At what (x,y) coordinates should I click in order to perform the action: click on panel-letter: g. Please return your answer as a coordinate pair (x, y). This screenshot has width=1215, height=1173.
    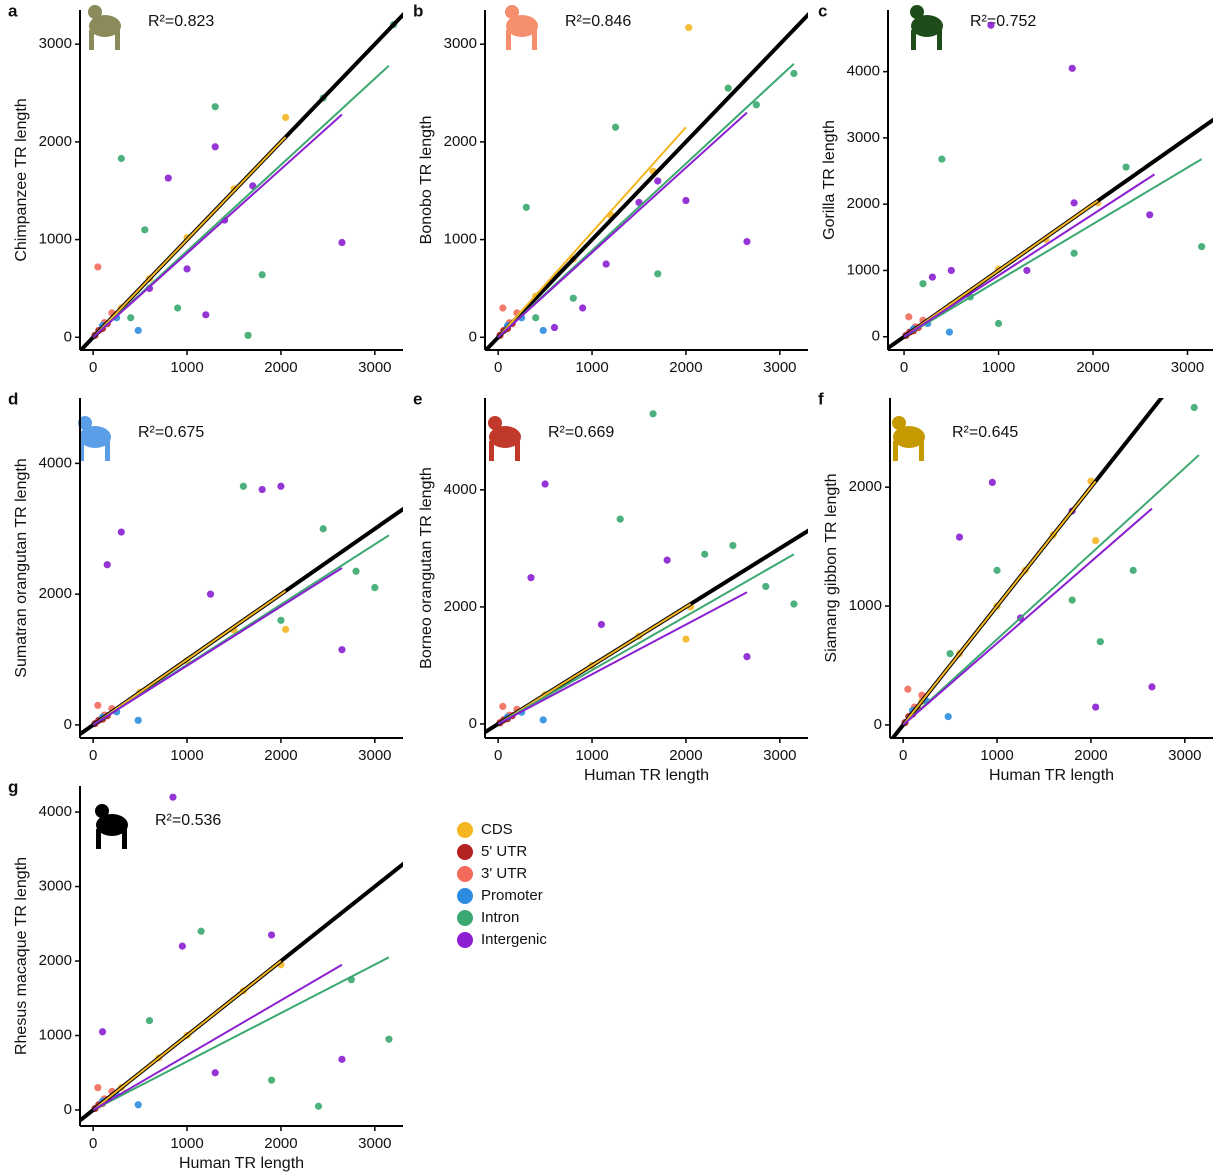
    Looking at the image, I should click on (13, 786).